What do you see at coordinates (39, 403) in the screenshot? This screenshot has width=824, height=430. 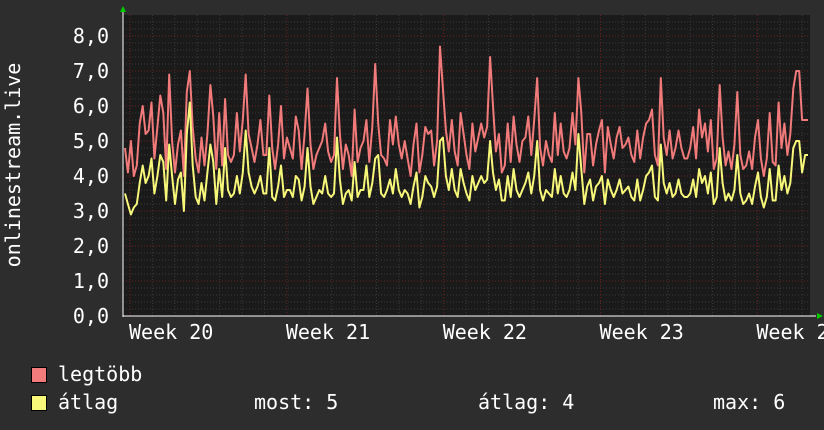 I see `legend-swatch-avg` at bounding box center [39, 403].